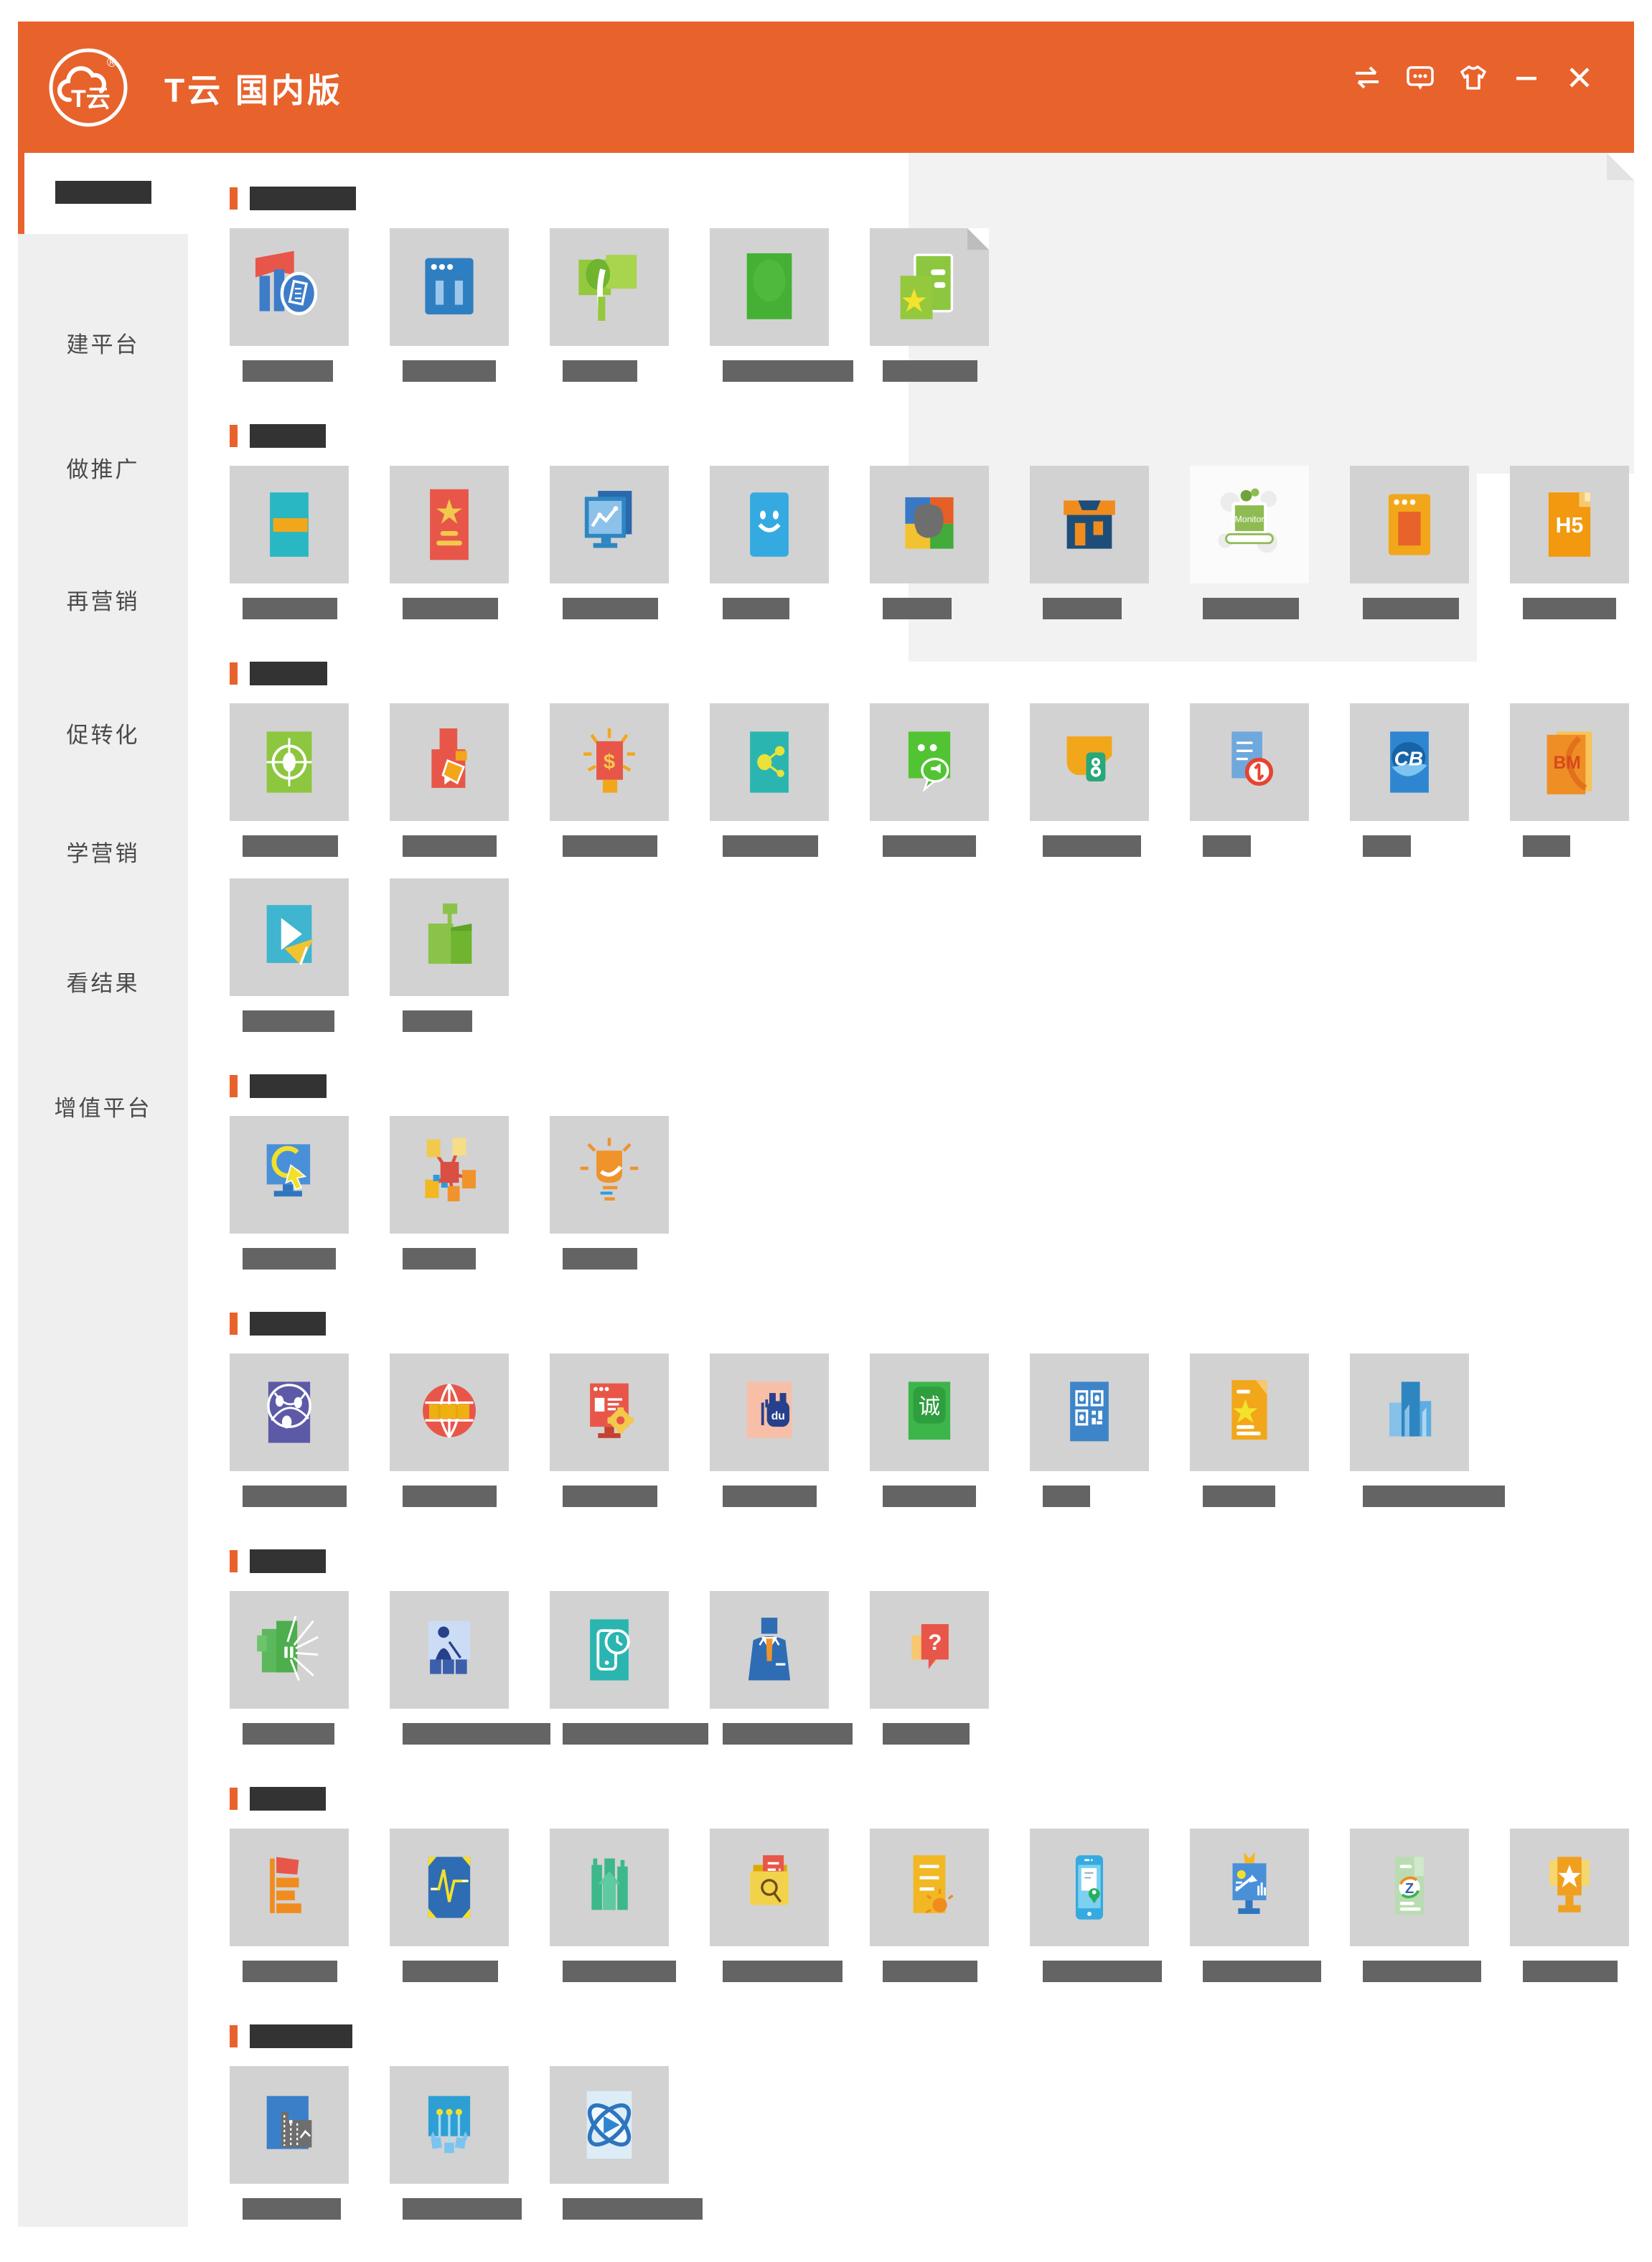 The height and width of the screenshot is (2262, 1652). What do you see at coordinates (449, 1412) in the screenshot?
I see `app-tile-world-band` at bounding box center [449, 1412].